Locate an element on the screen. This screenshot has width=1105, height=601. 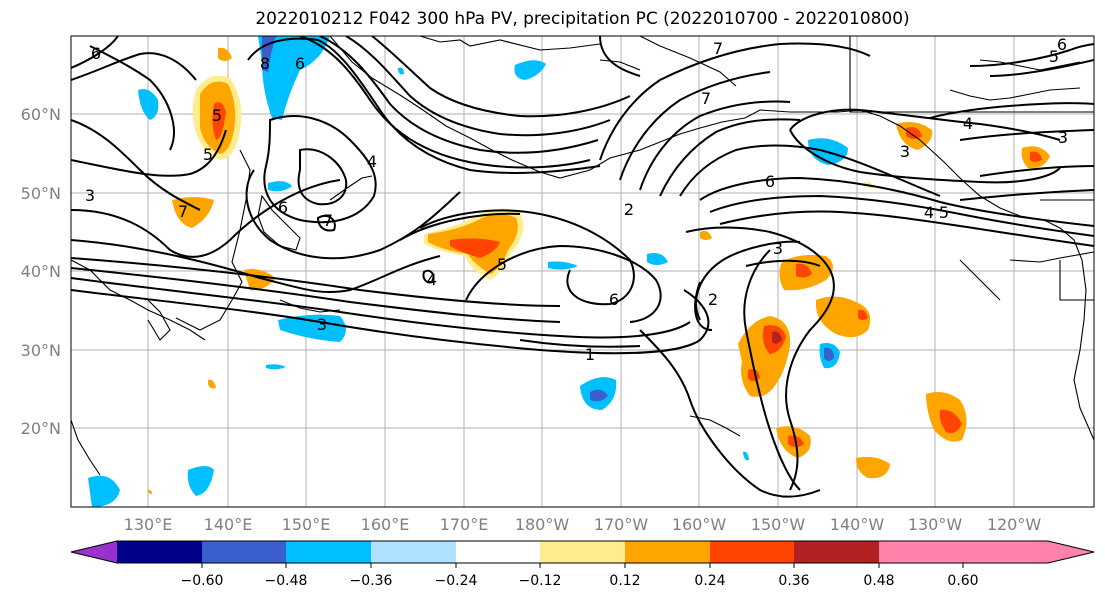
lat-label: 60°N is located at coordinates (41, 114).